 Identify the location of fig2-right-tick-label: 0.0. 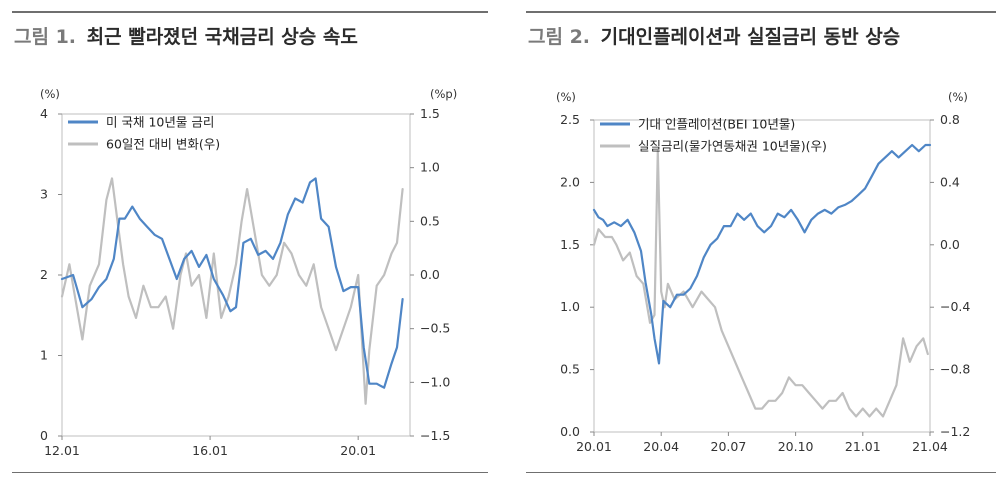
(950, 244).